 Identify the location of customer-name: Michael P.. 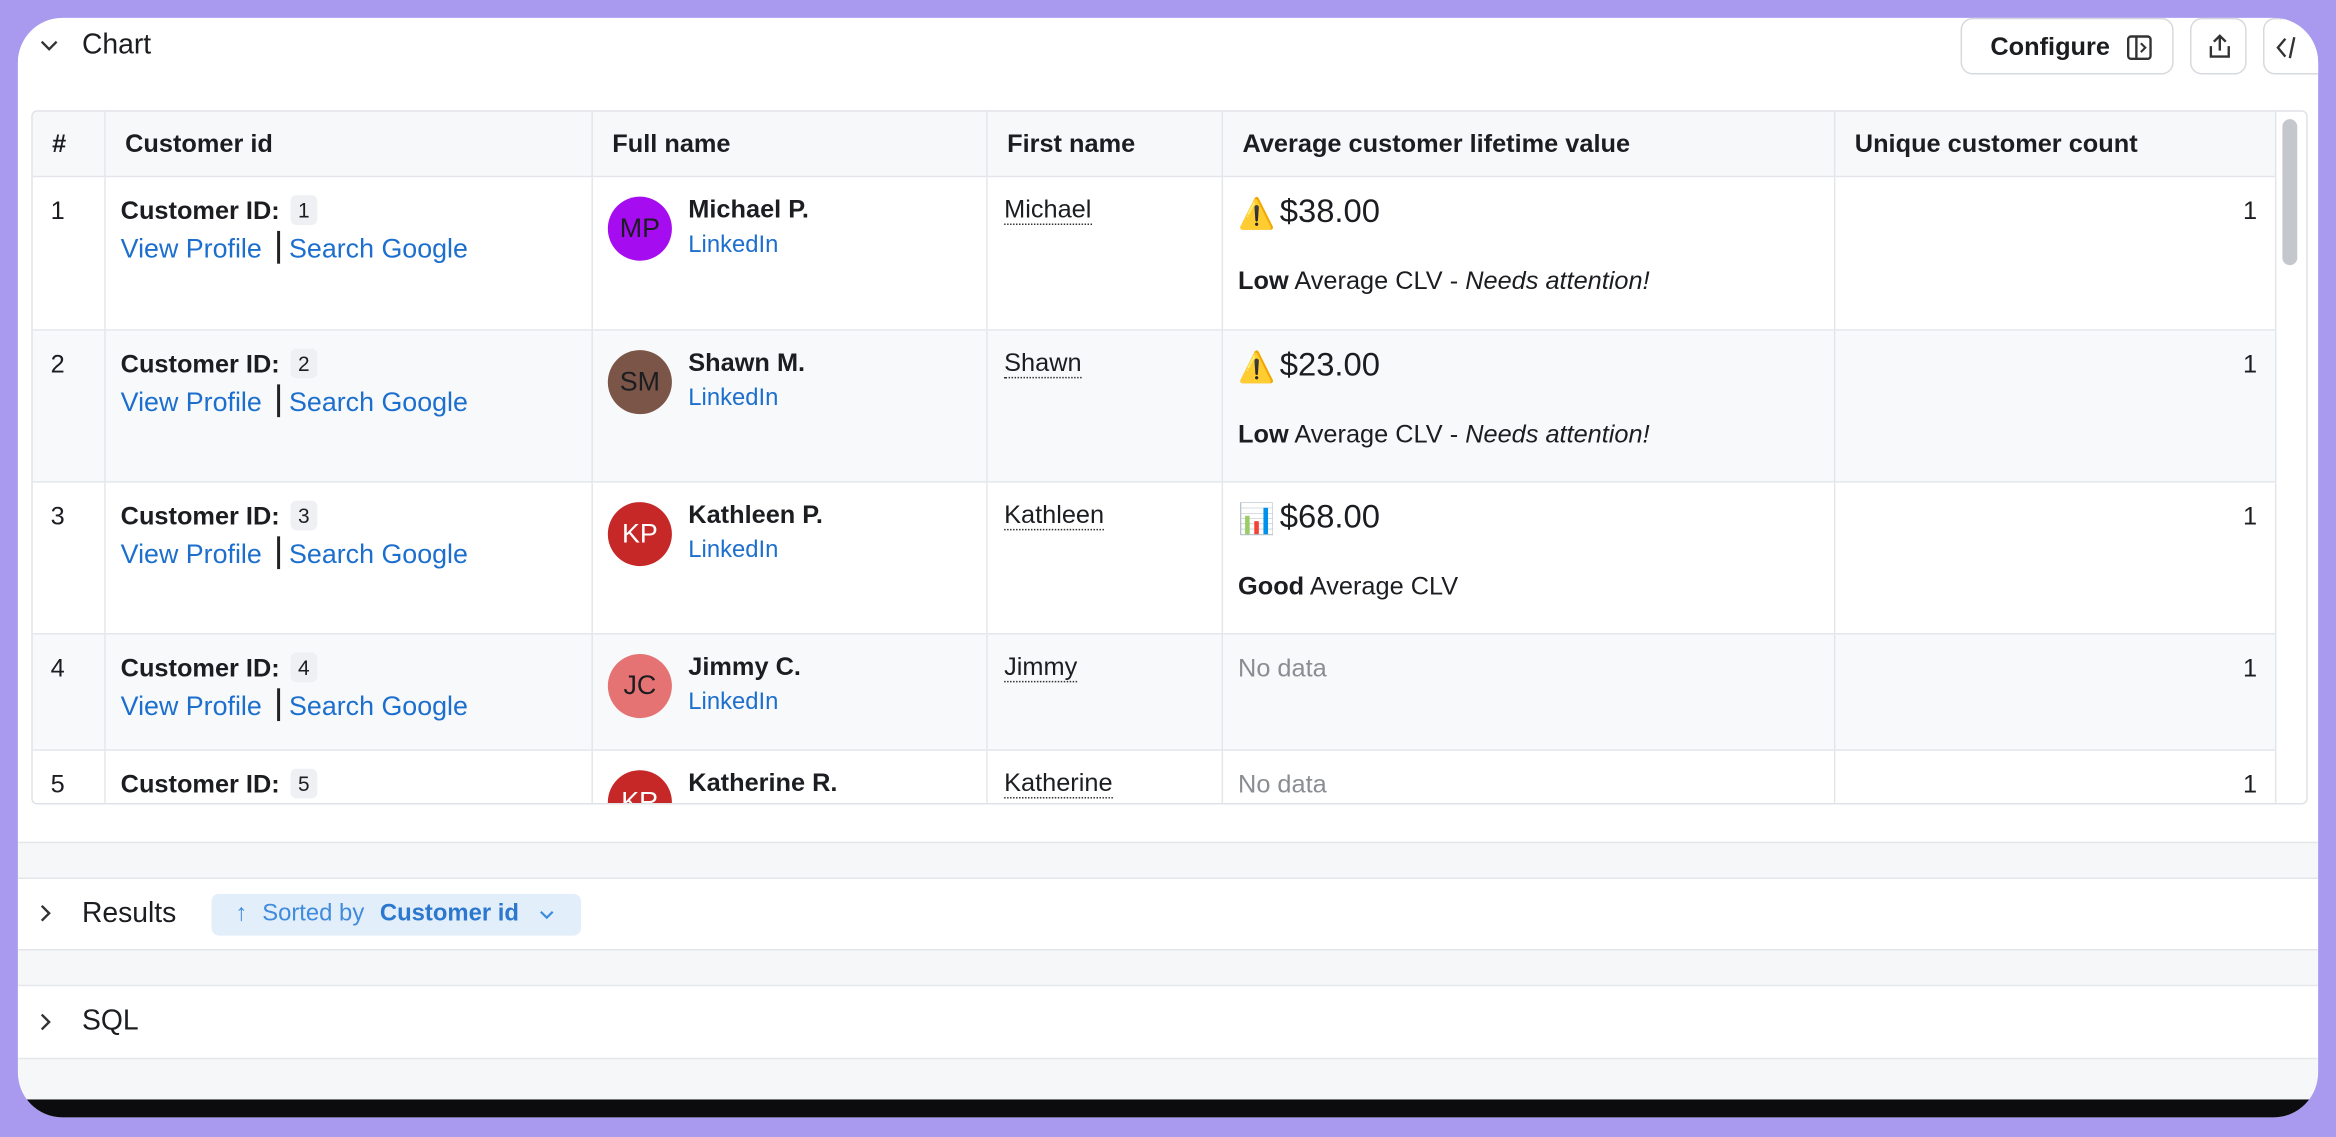
(748, 209).